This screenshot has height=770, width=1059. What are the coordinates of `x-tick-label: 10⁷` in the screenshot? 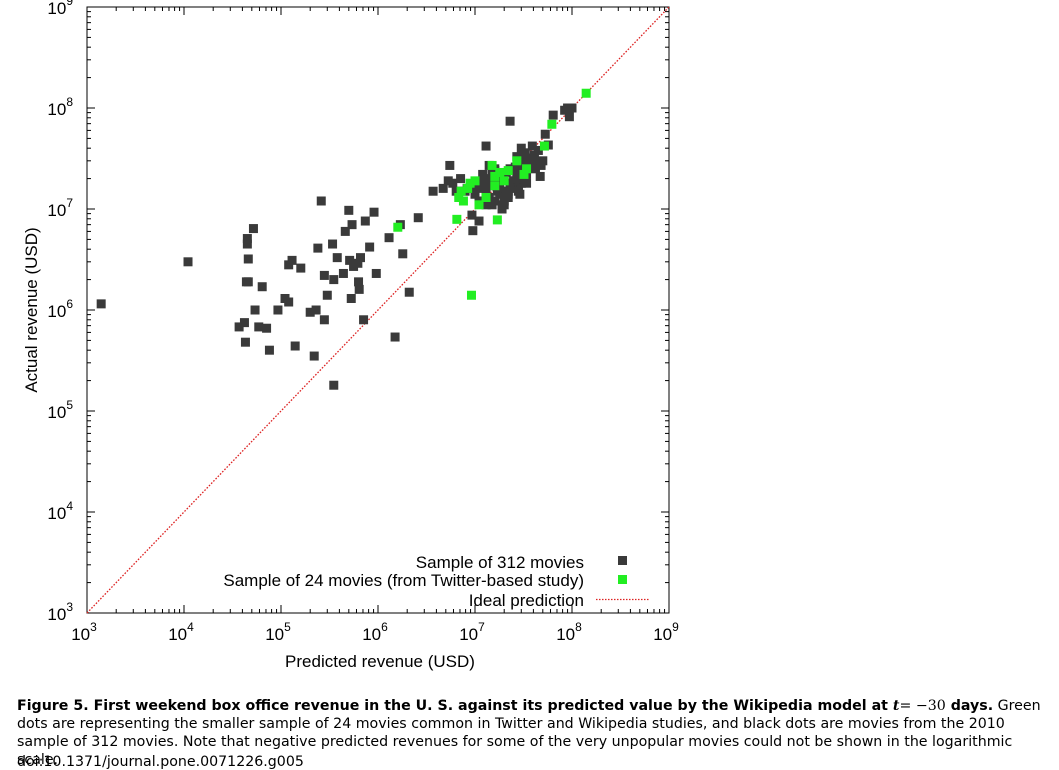 It's located at (472, 632).